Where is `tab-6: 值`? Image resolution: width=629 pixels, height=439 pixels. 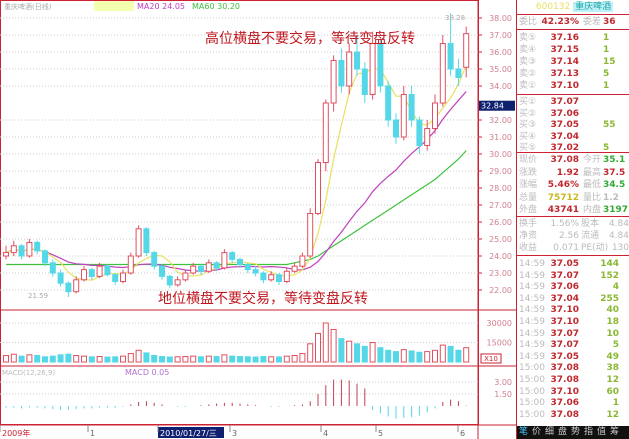 tab-6: 值 is located at coordinates (601, 432).